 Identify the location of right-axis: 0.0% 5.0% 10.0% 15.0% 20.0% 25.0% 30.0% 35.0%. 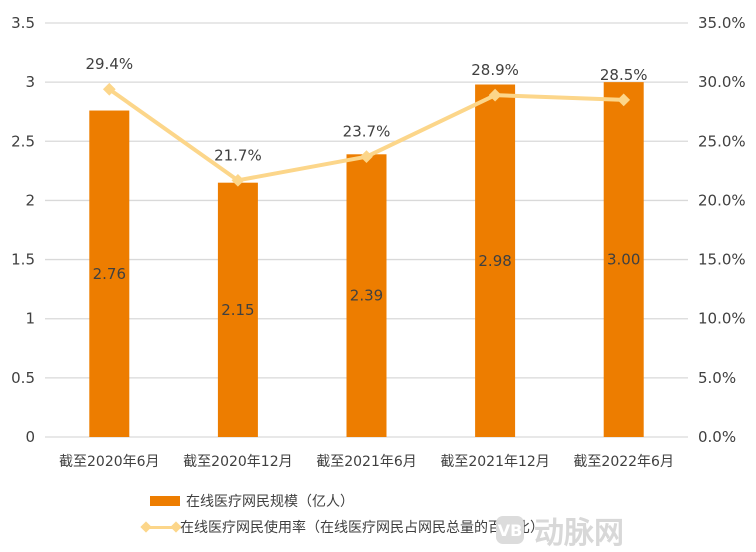
(722, 230).